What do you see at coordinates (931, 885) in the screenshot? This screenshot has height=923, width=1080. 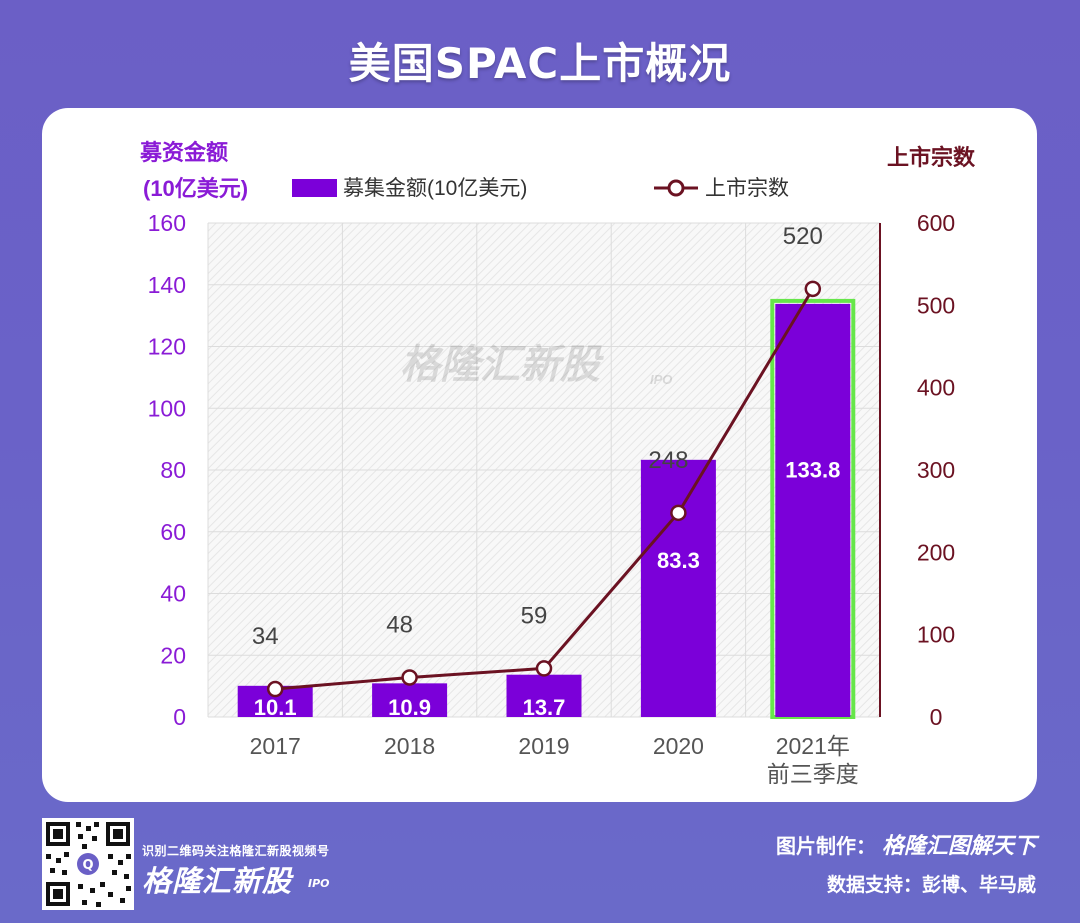 I see `data-source: 数据支持：彭博、毕马威` at bounding box center [931, 885].